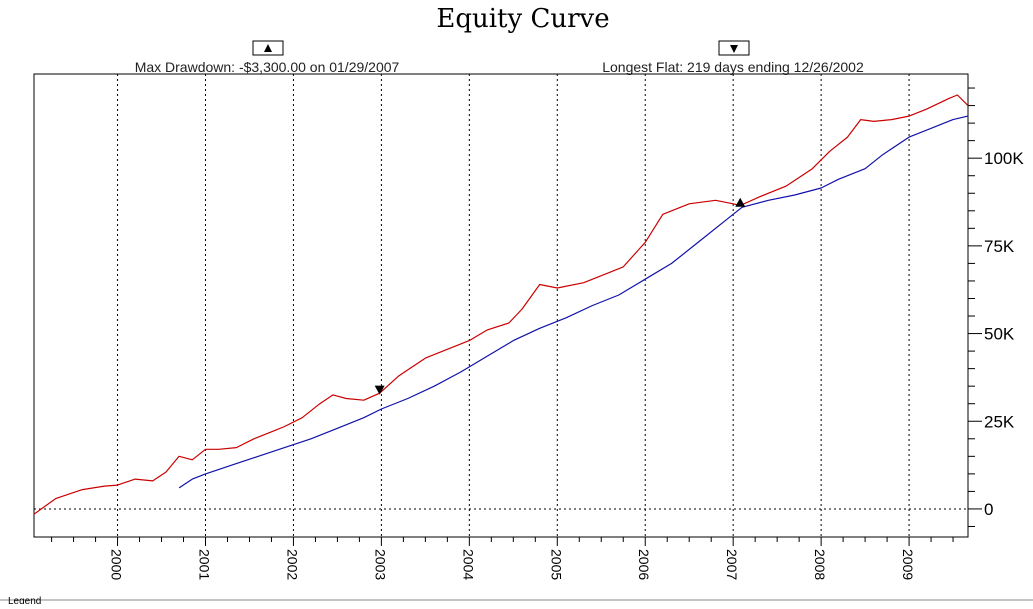  I want to click on y-tick-label: 25K, so click(999, 421).